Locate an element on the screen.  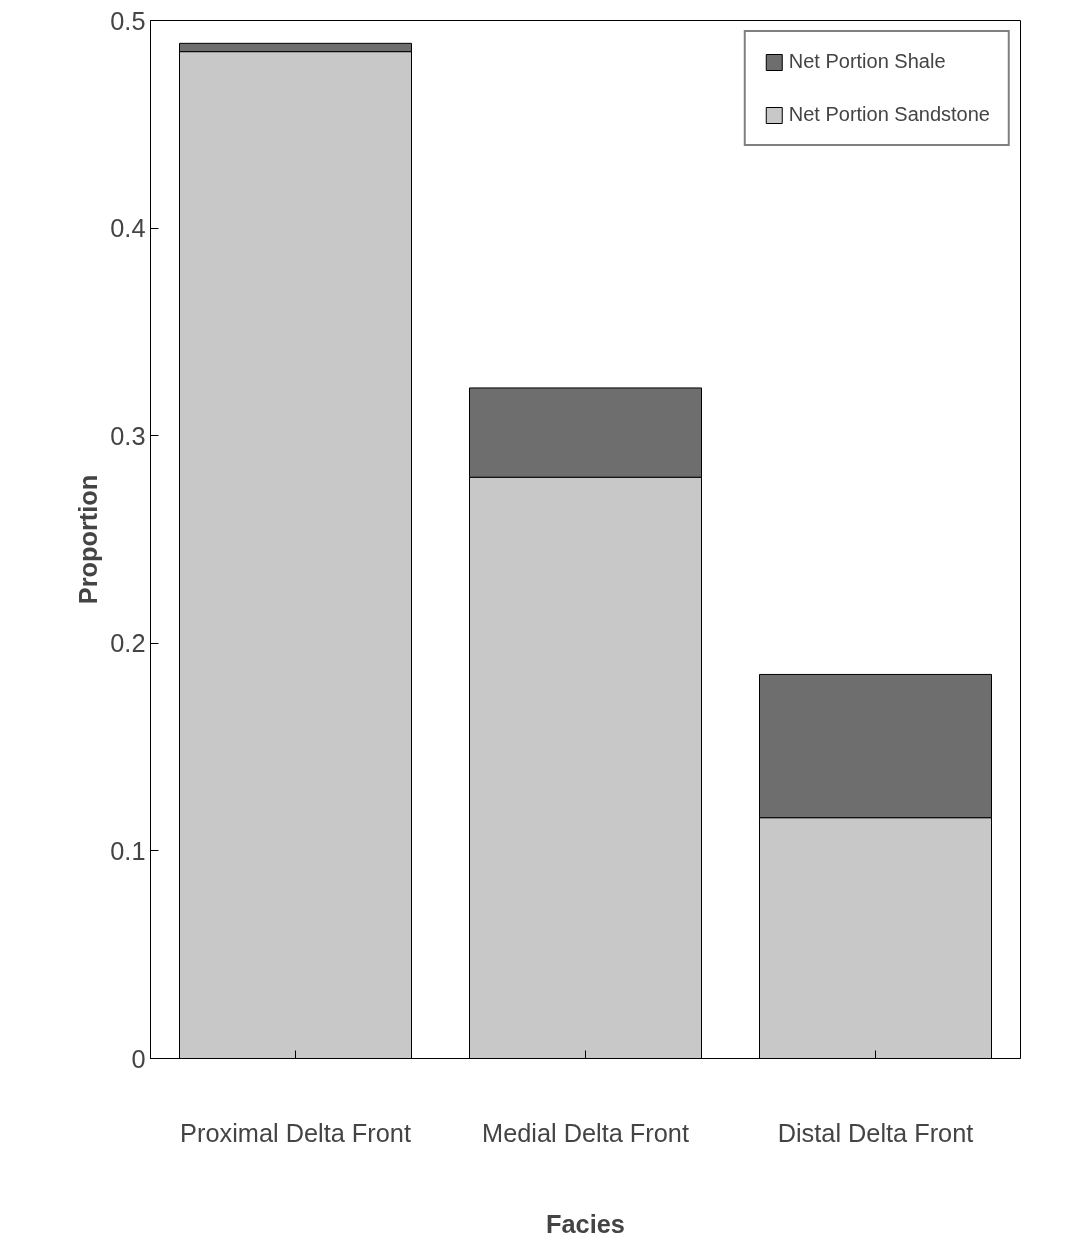
y-tick-label: 0.4 is located at coordinates (128, 228).